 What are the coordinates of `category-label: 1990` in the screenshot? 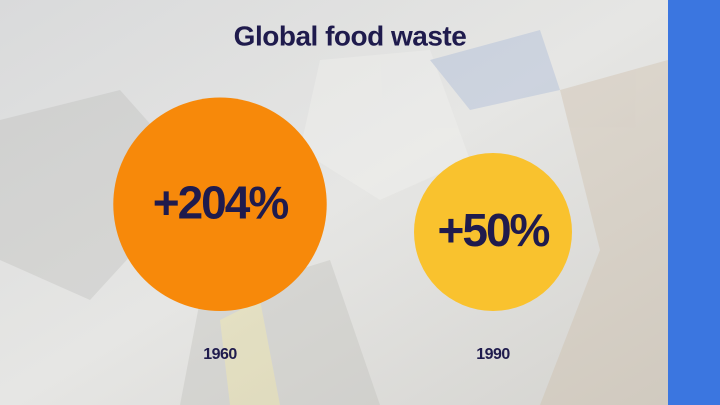 It's located at (493, 354).